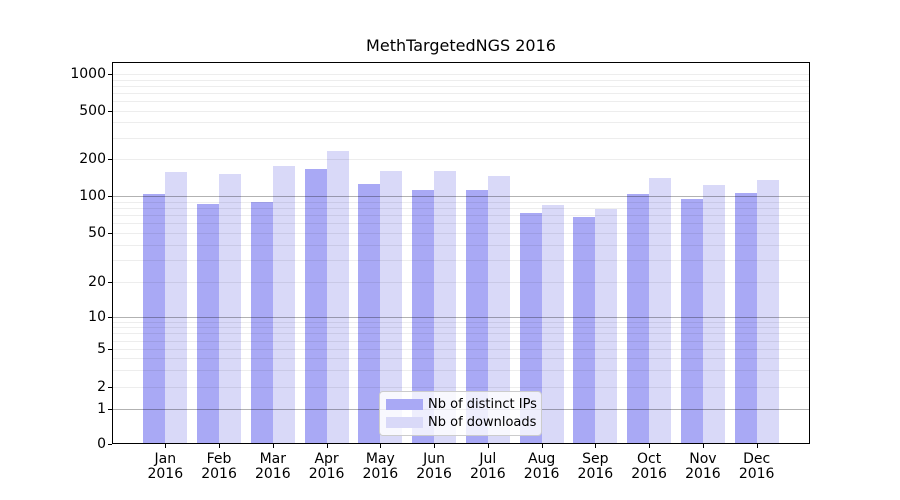 The image size is (900, 500). I want to click on x-axis-tick-label: Apr 2016, so click(327, 467).